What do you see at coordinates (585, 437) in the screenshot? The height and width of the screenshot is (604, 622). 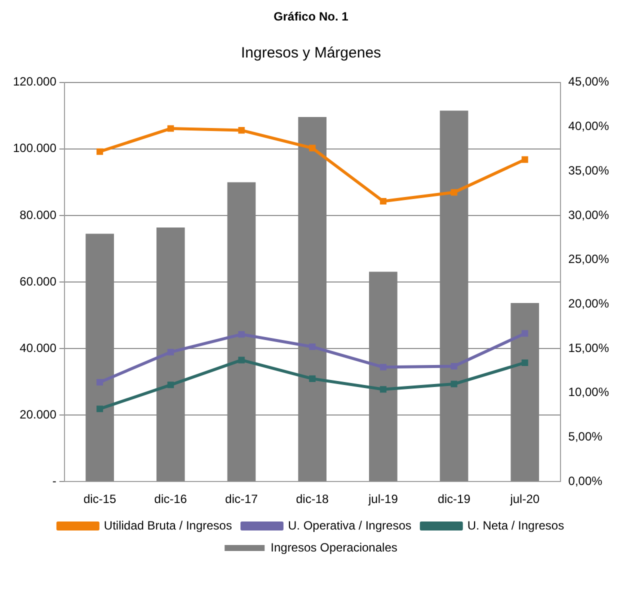 I see `y2-tick-label: 5,00%` at bounding box center [585, 437].